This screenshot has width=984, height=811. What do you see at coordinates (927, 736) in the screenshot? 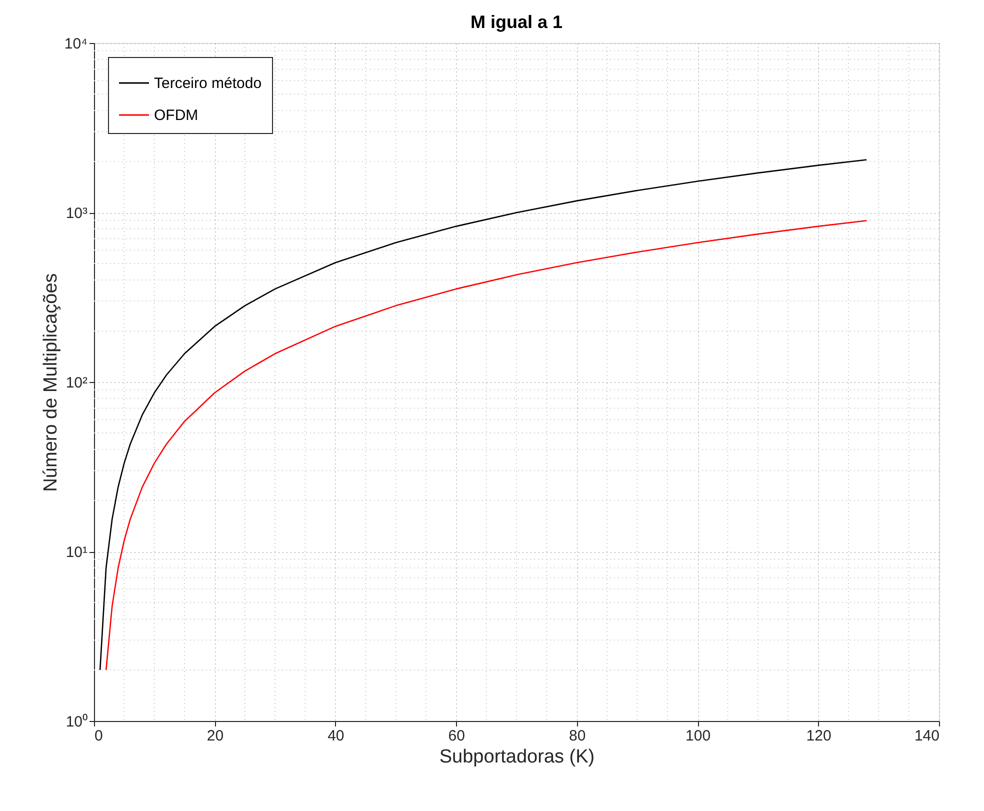
I see `x-tick-label: 140` at bounding box center [927, 736].